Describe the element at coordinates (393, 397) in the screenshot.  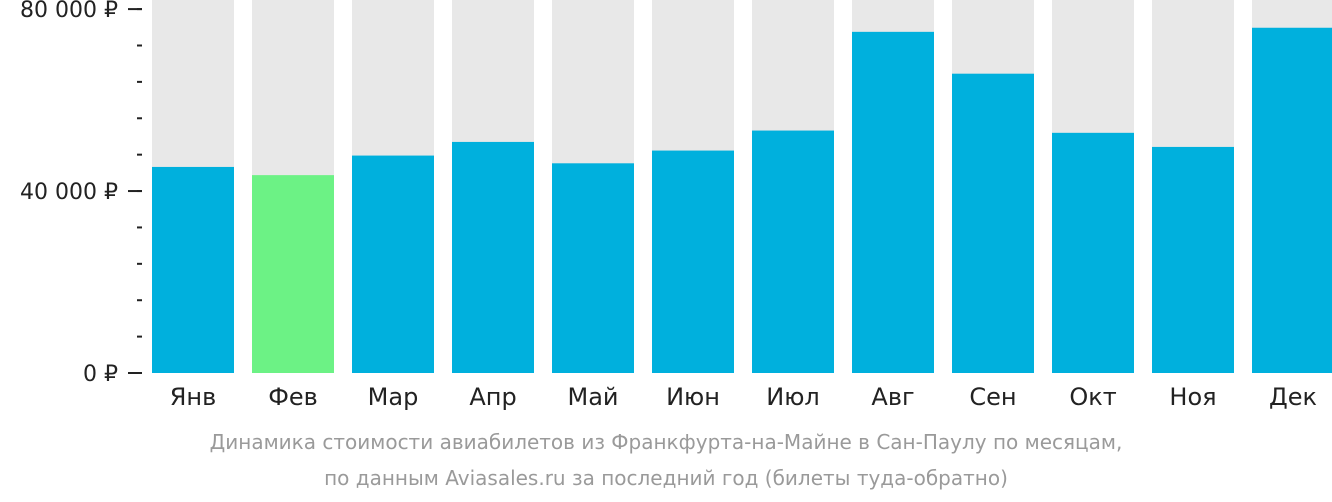
I see `x-tick-label: Мар` at that location.